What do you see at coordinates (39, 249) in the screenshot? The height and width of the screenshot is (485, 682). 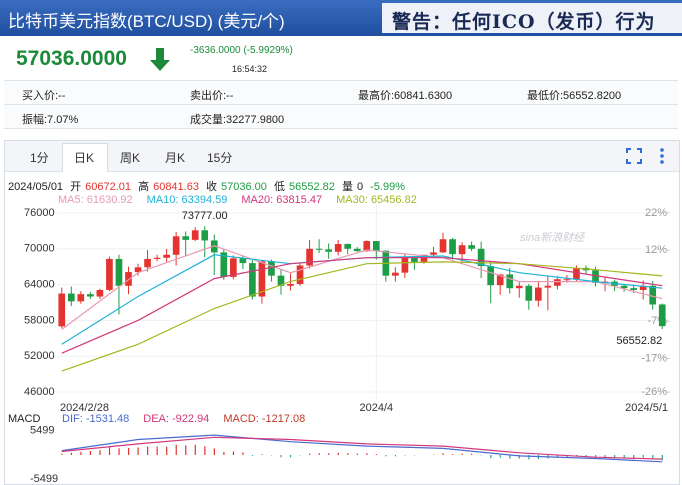 I see `y-tick-label: 70000` at bounding box center [39, 249].